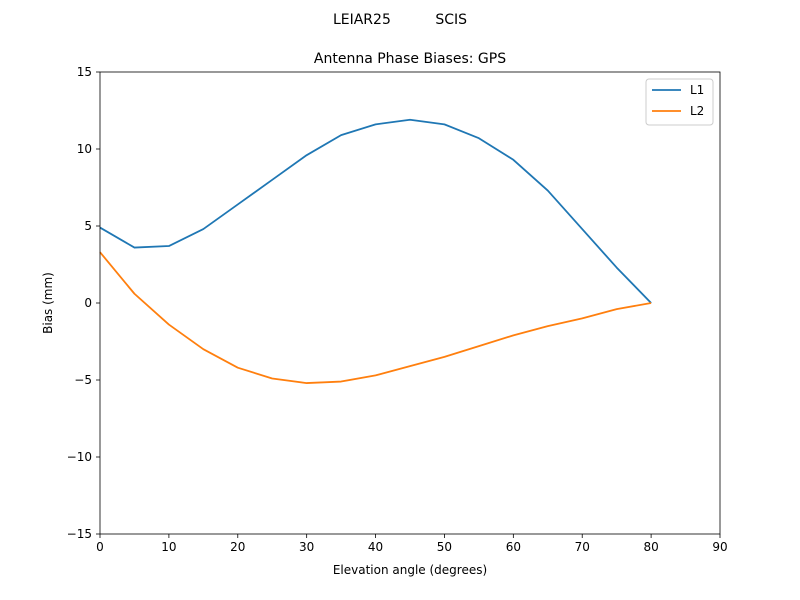  I want to click on x-tick-label: 70, so click(582, 547).